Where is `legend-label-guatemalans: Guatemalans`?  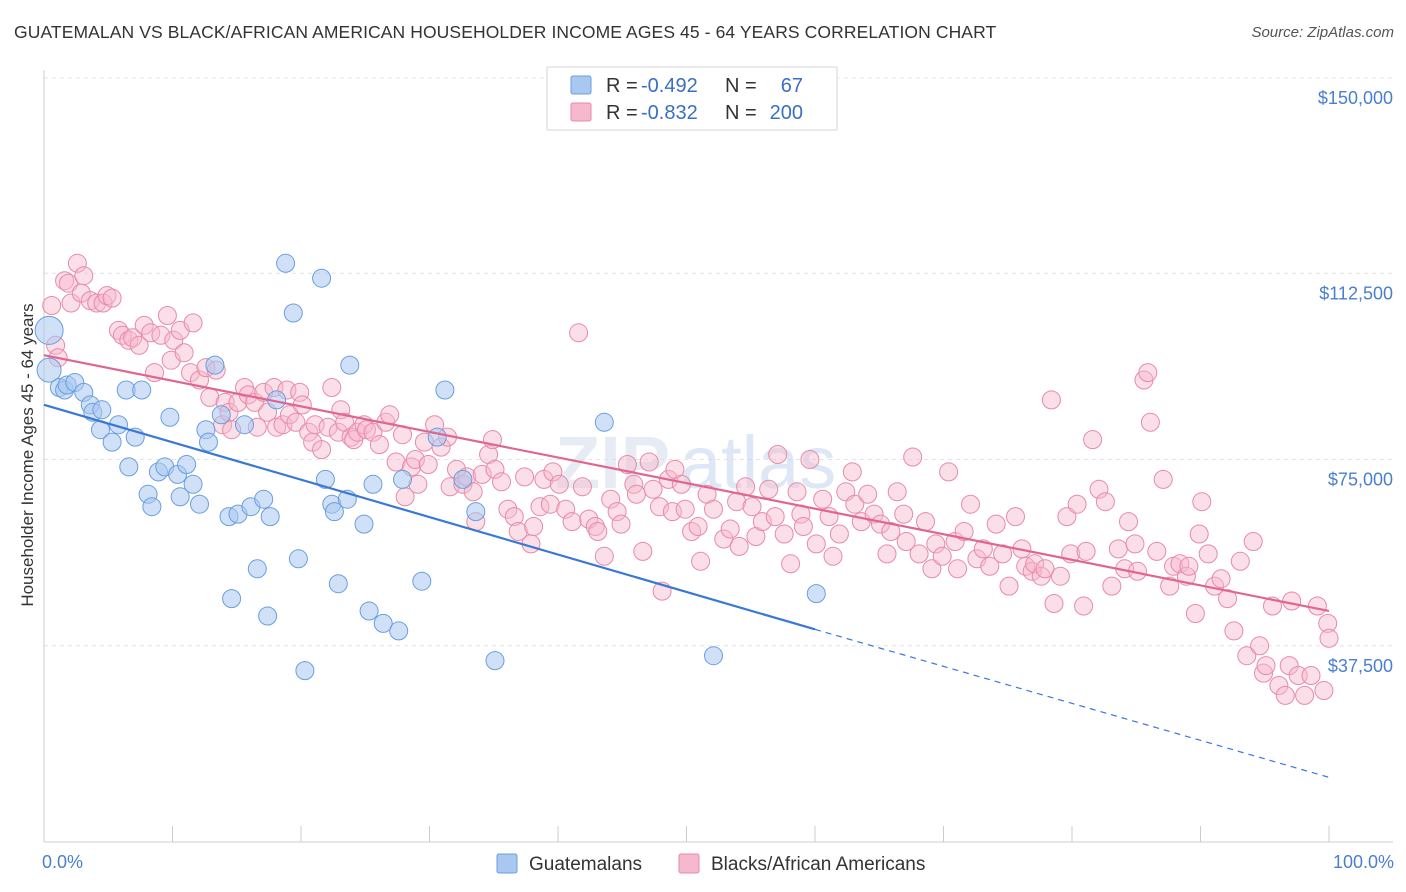 legend-label-guatemalans: Guatemalans is located at coordinates (585, 864).